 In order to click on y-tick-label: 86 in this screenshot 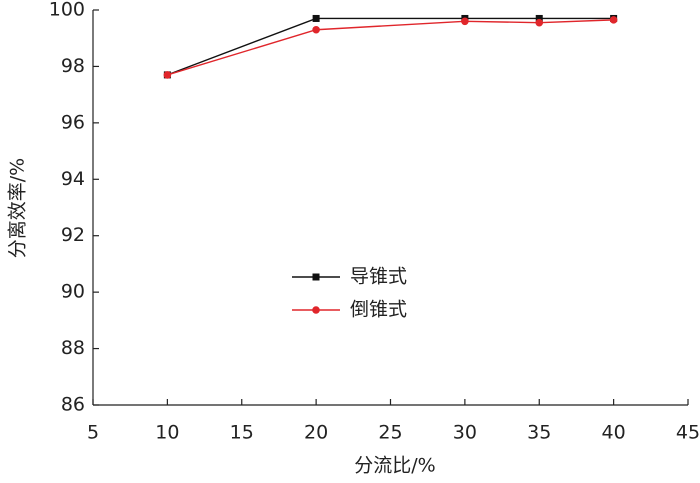, I will do `click(73, 405)`.